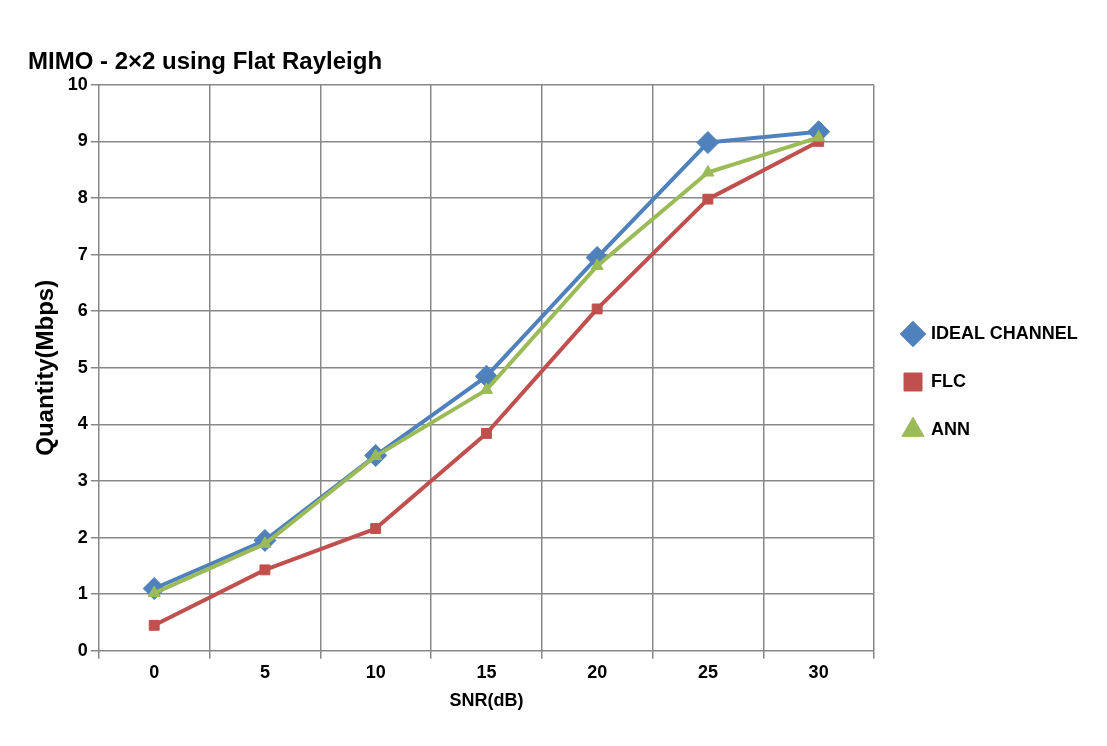 This screenshot has height=746, width=1107. Describe the element at coordinates (154, 671) in the screenshot. I see `x-tick-label: 0` at that location.